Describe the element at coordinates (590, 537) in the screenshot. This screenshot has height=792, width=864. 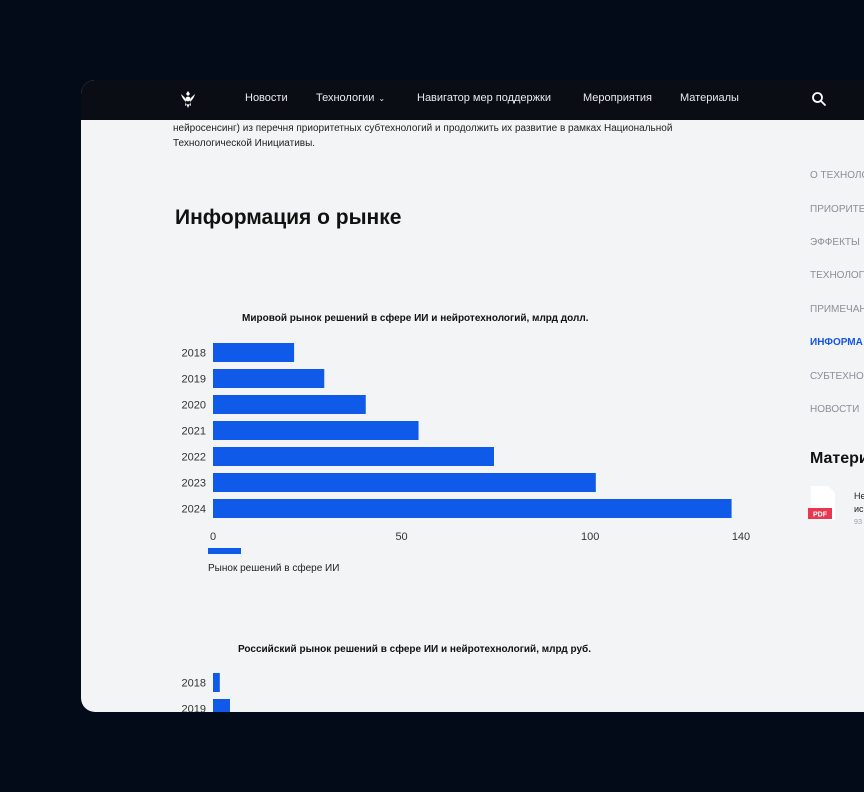
I see `x-tick-label: 100` at that location.